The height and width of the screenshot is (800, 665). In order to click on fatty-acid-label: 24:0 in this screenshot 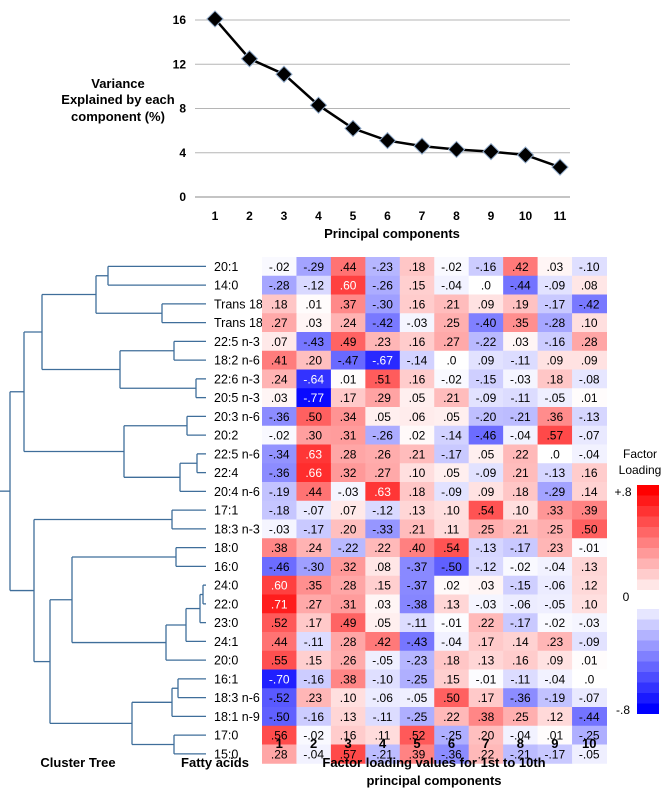, I will do `click(226, 586)`.